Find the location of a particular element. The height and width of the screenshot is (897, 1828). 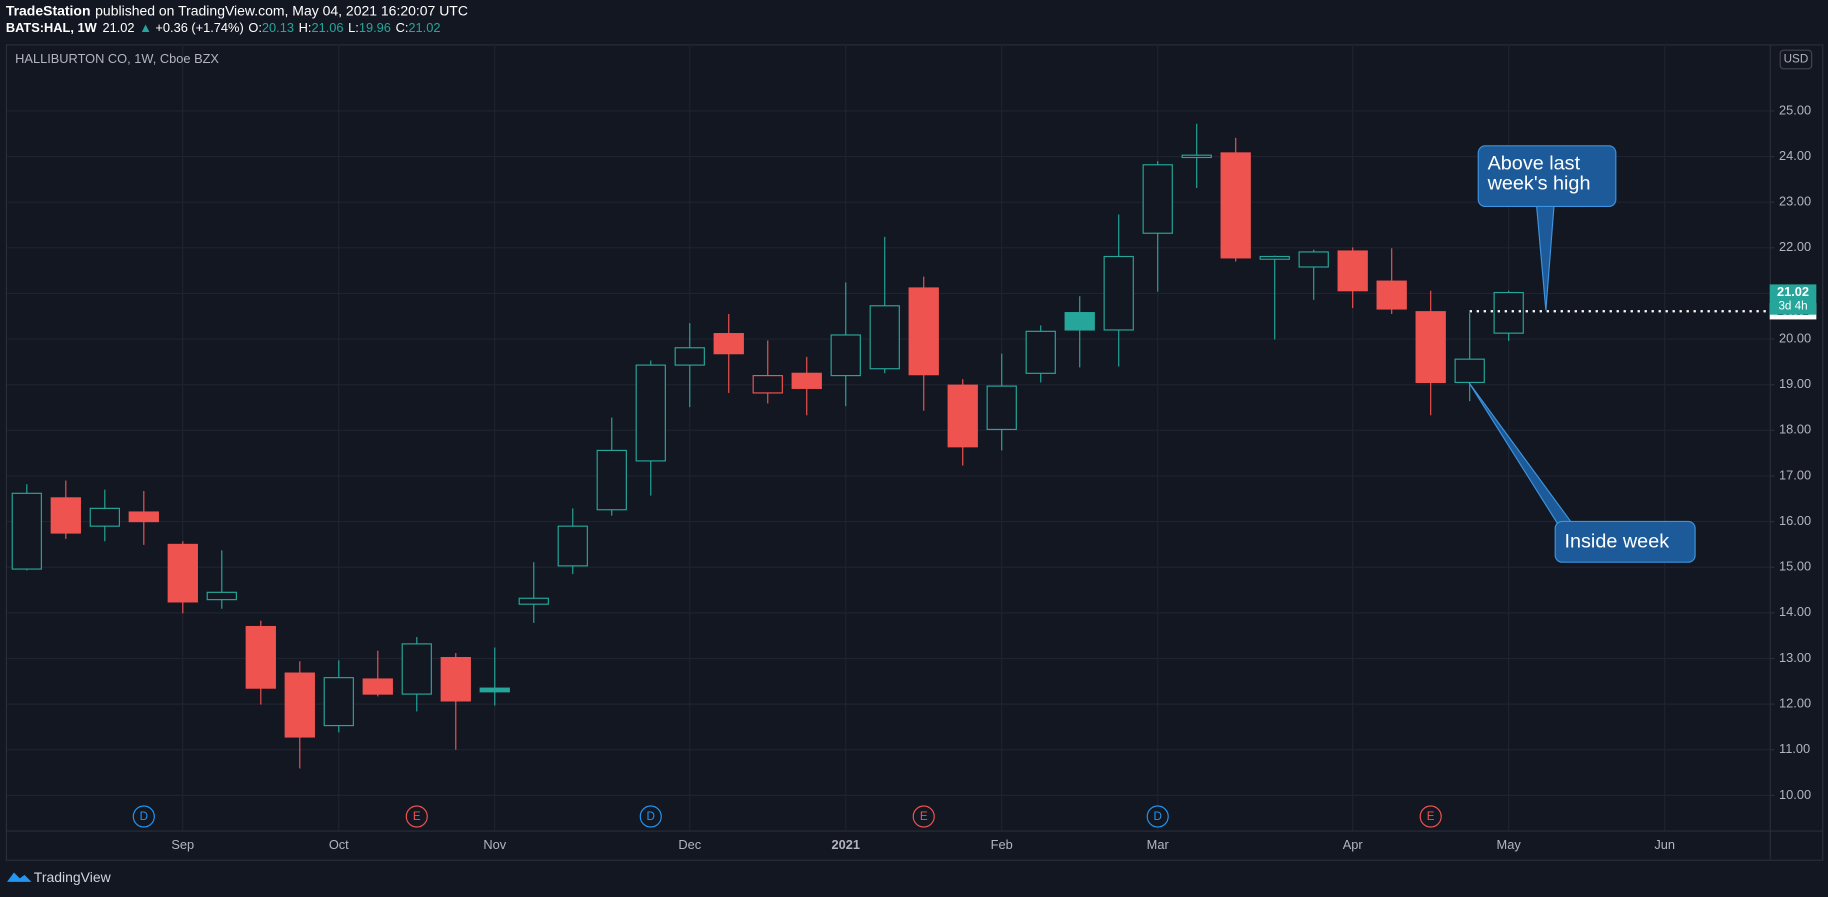

source: TradeStation is located at coordinates (48, 10).